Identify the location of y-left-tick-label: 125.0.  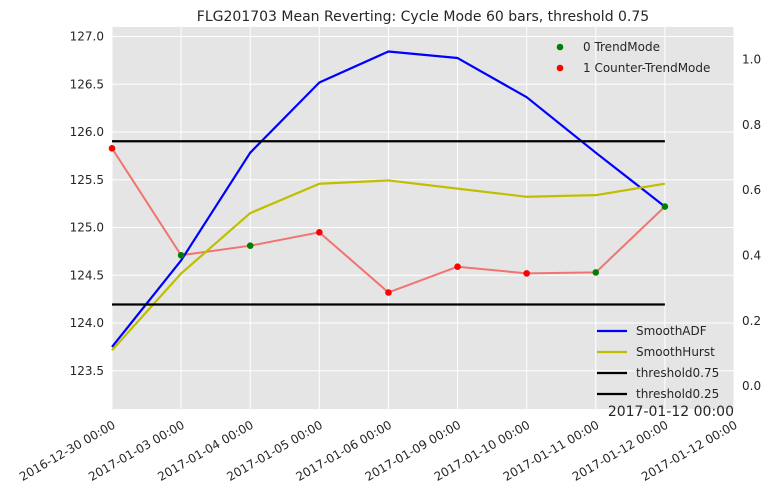
(87, 228).